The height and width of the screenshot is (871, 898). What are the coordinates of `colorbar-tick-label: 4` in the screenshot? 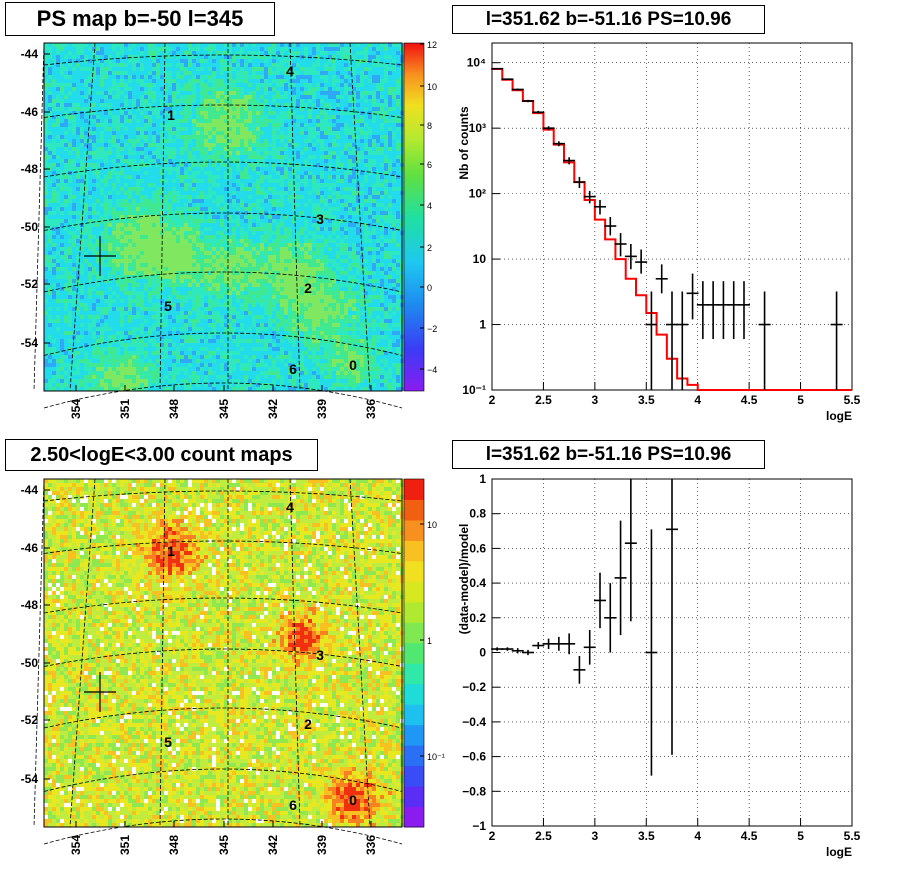 It's located at (429, 206).